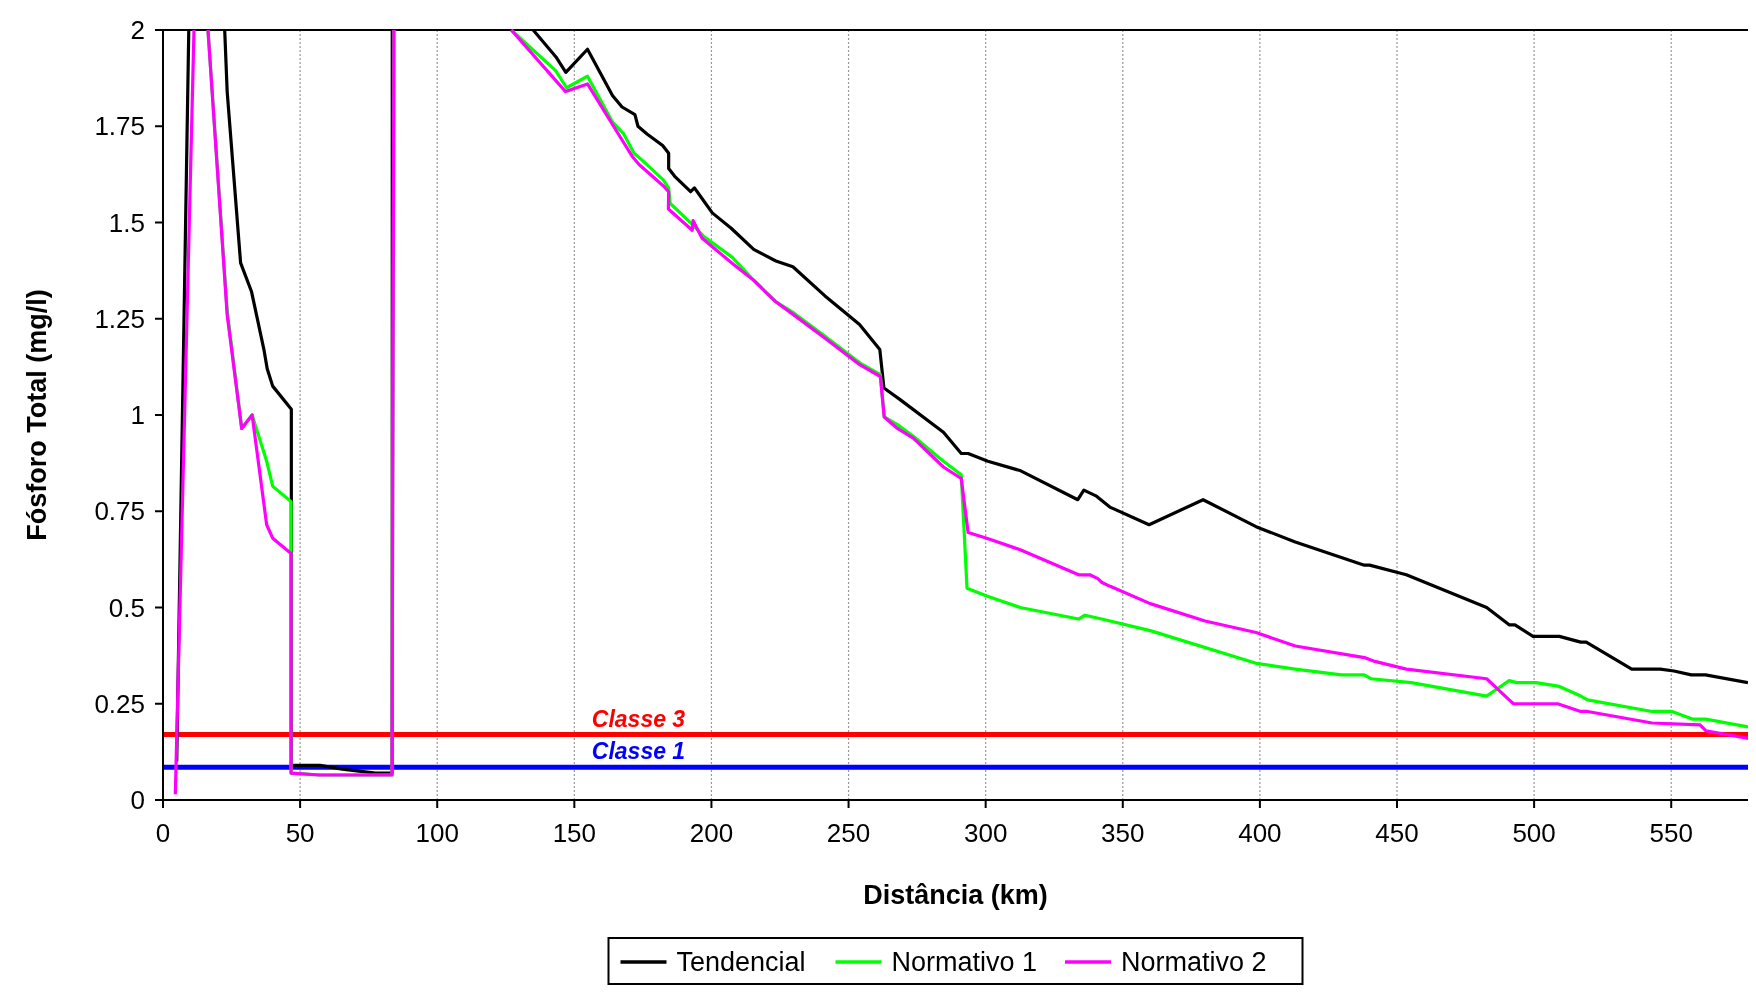  Describe the element at coordinates (1123, 833) in the screenshot. I see `x-tick-label: 350` at that location.